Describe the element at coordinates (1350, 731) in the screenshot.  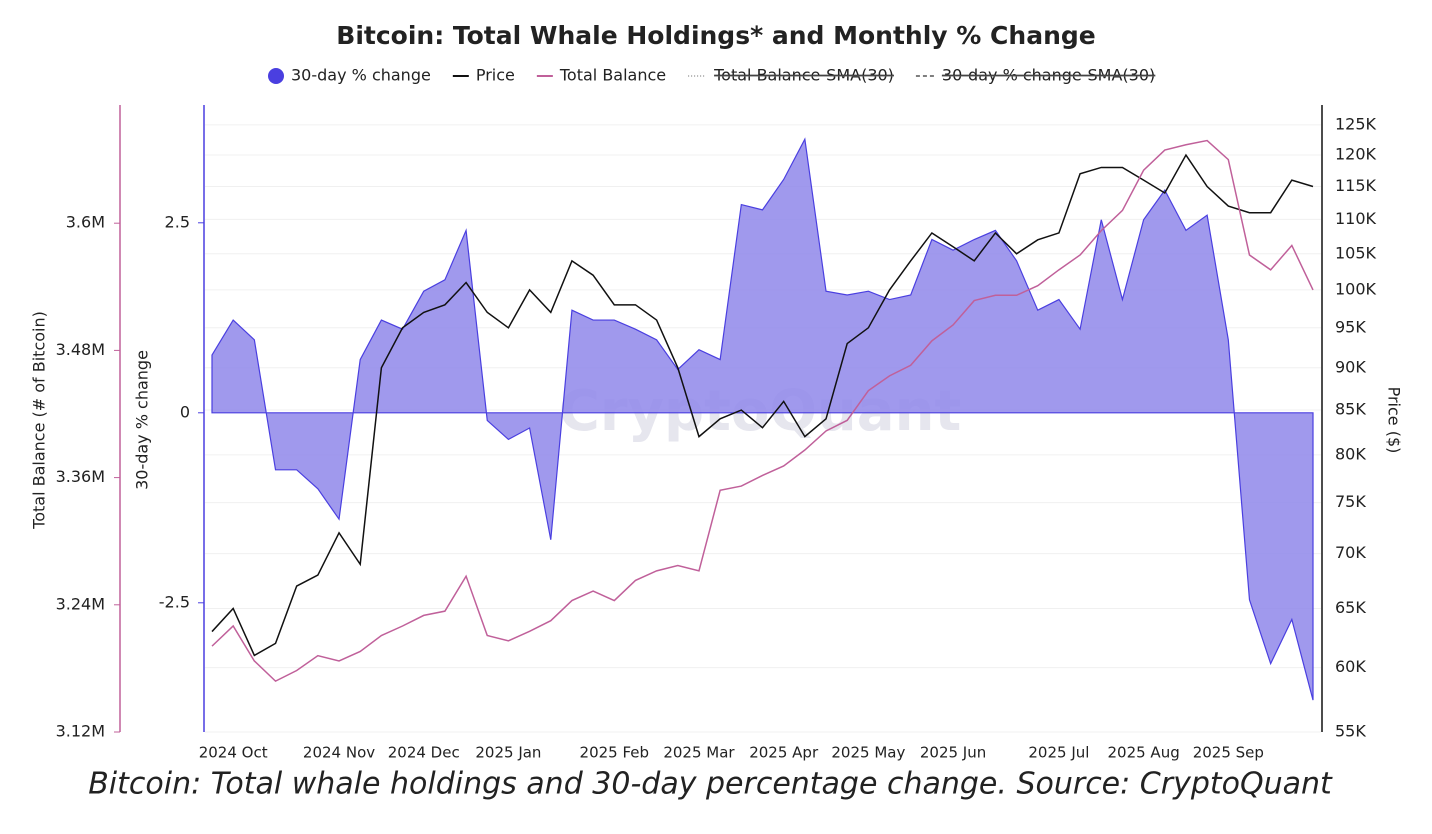
I see `y2-tick-label: 55K` at that location.